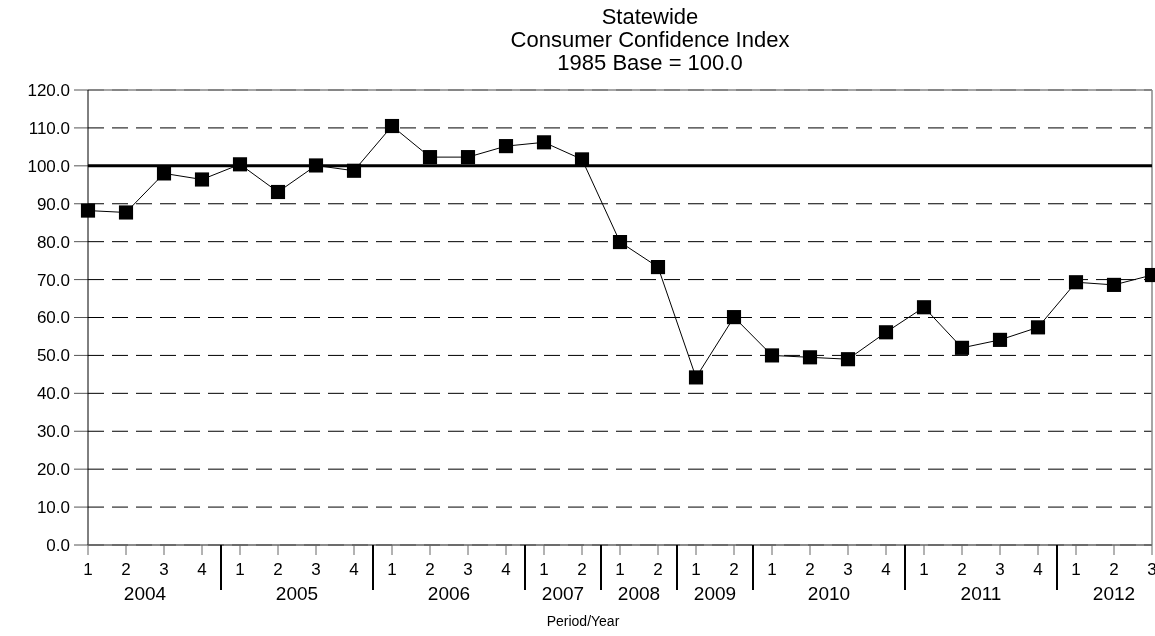 The image size is (1155, 636). I want to click on text: 2005, so click(297, 593).